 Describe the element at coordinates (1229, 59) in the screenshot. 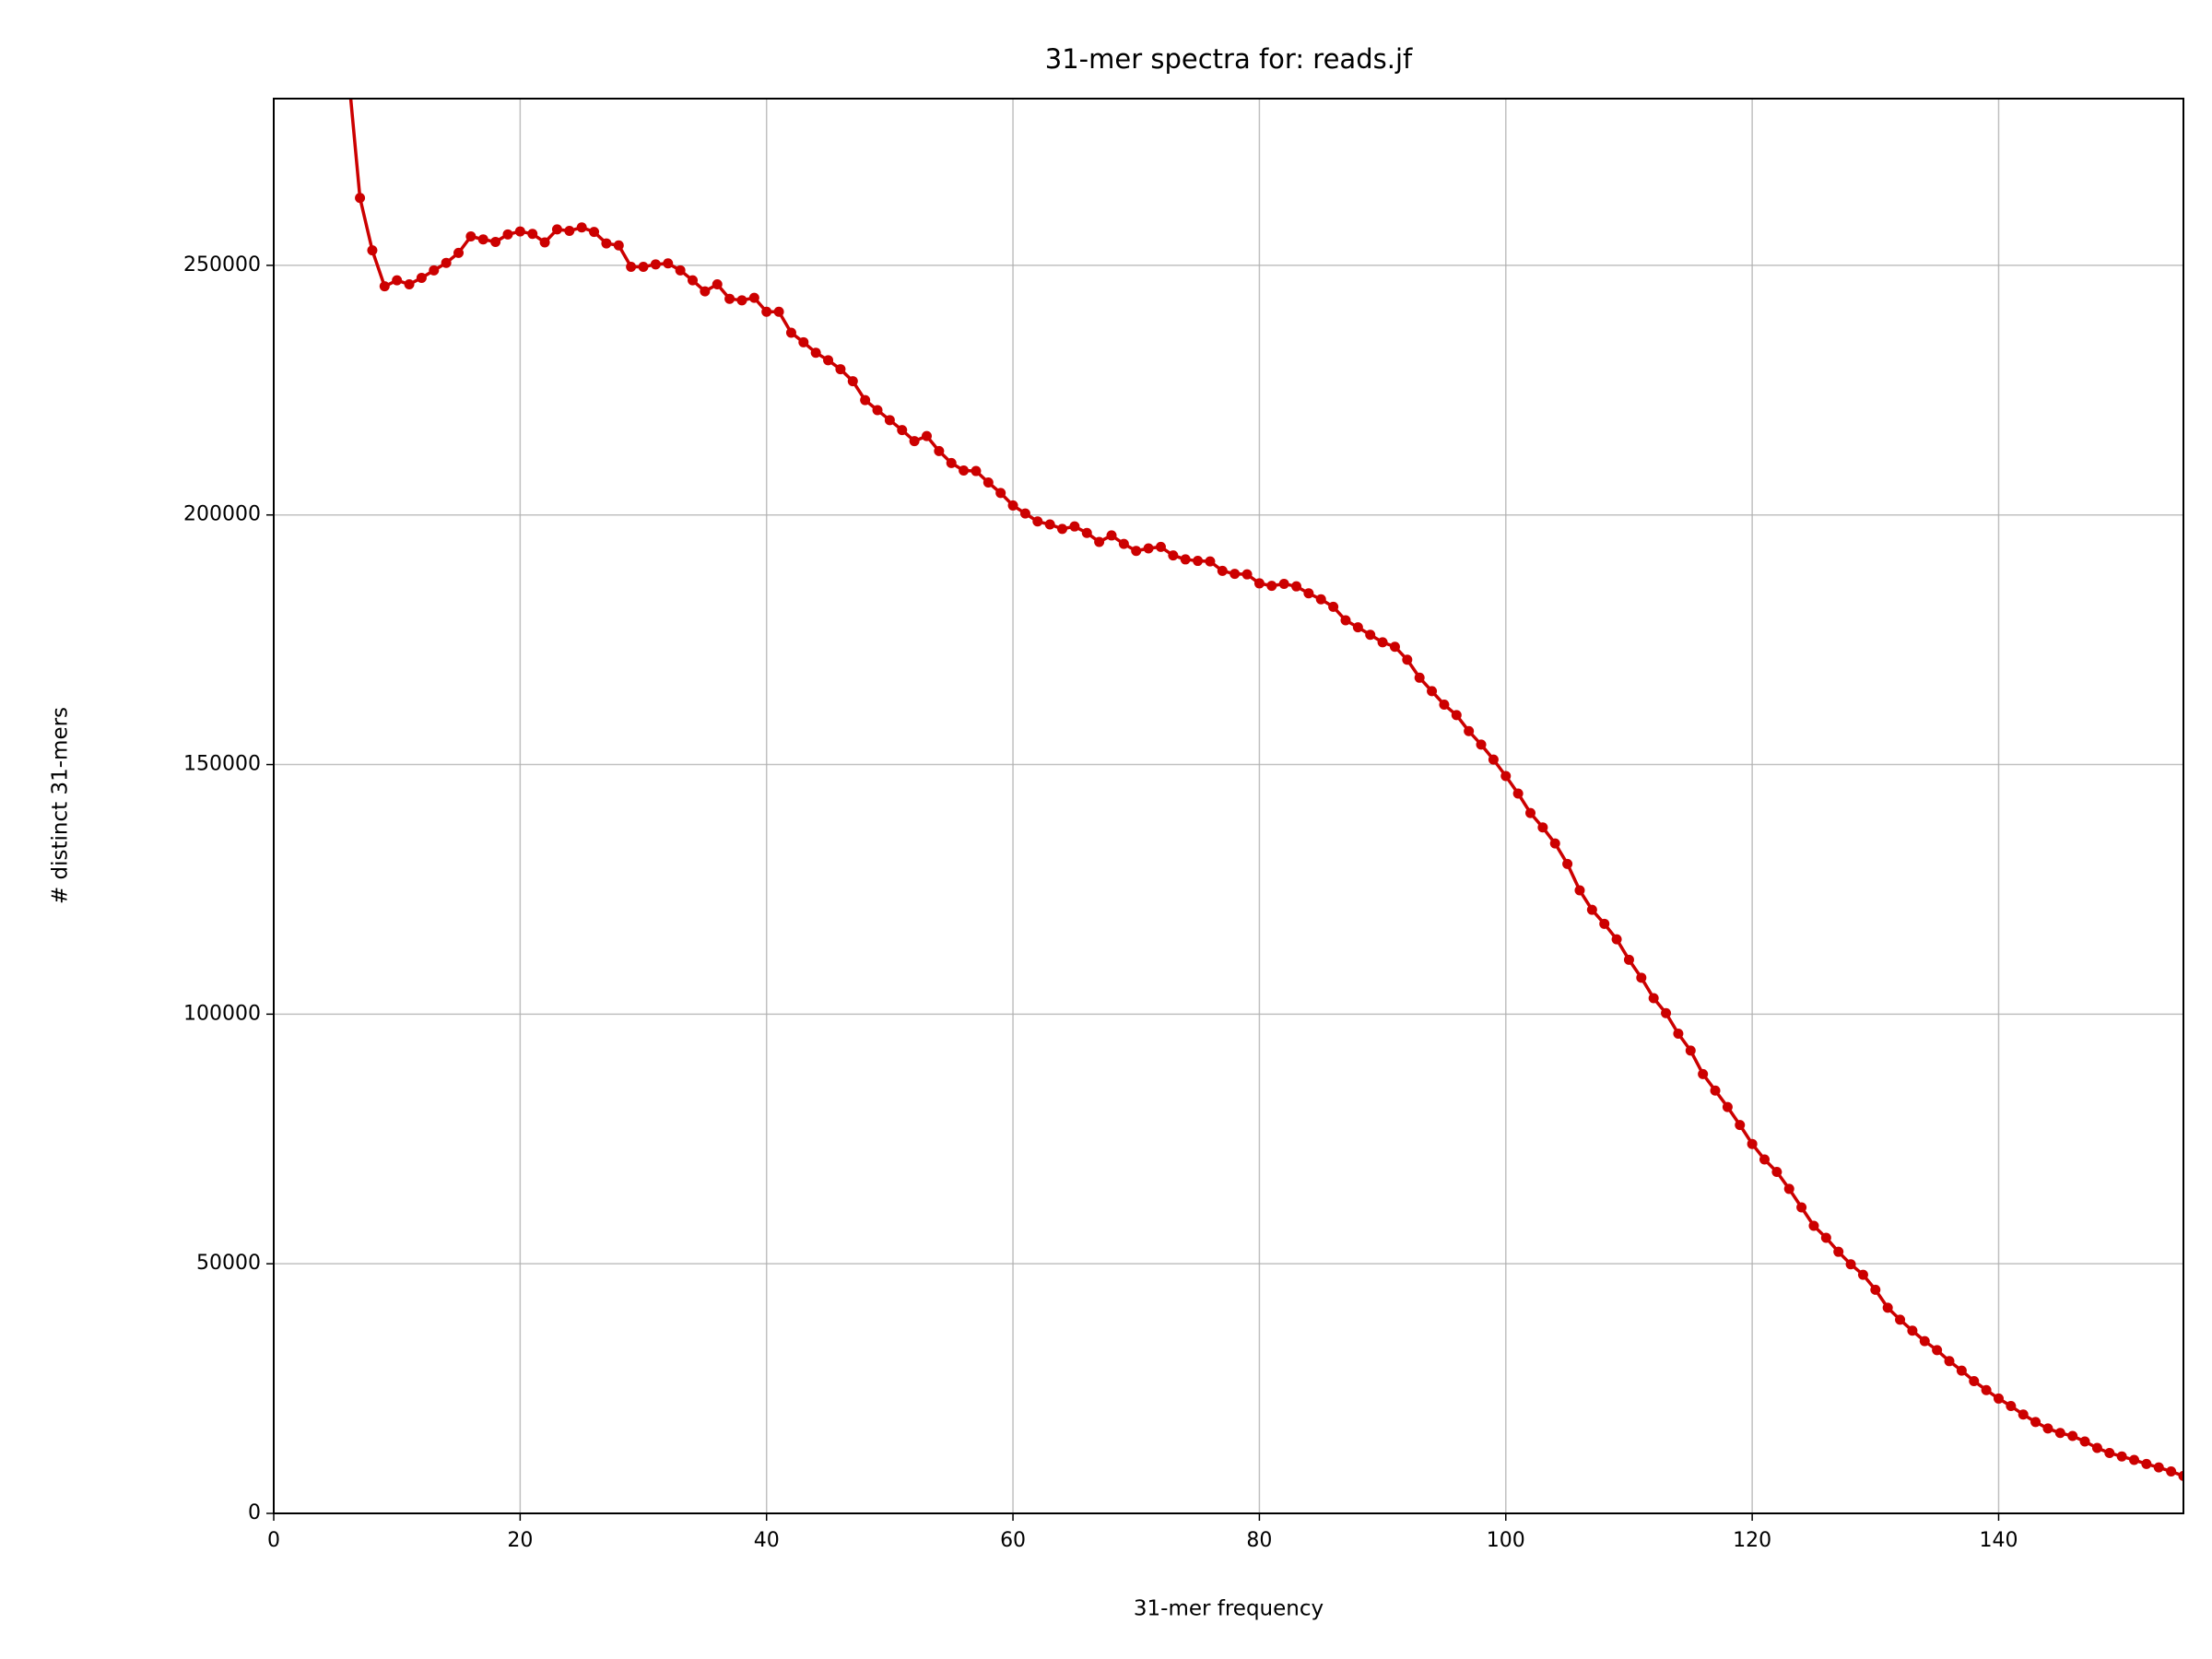

I see `chart-title: 31-mer spectra for: reads.jf` at that location.